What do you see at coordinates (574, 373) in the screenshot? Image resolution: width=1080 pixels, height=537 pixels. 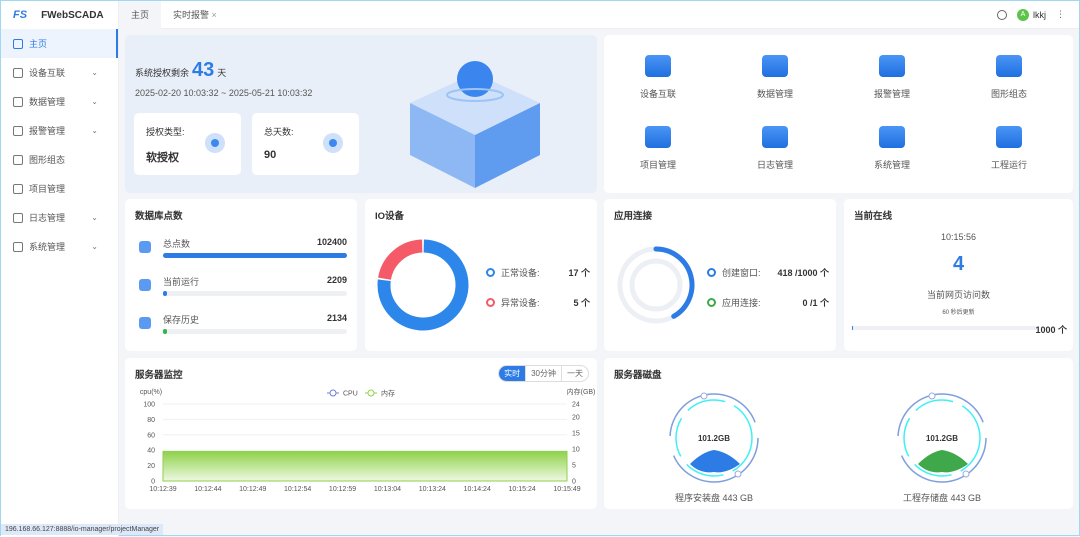 I see `range-day-button: 一天` at bounding box center [574, 373].